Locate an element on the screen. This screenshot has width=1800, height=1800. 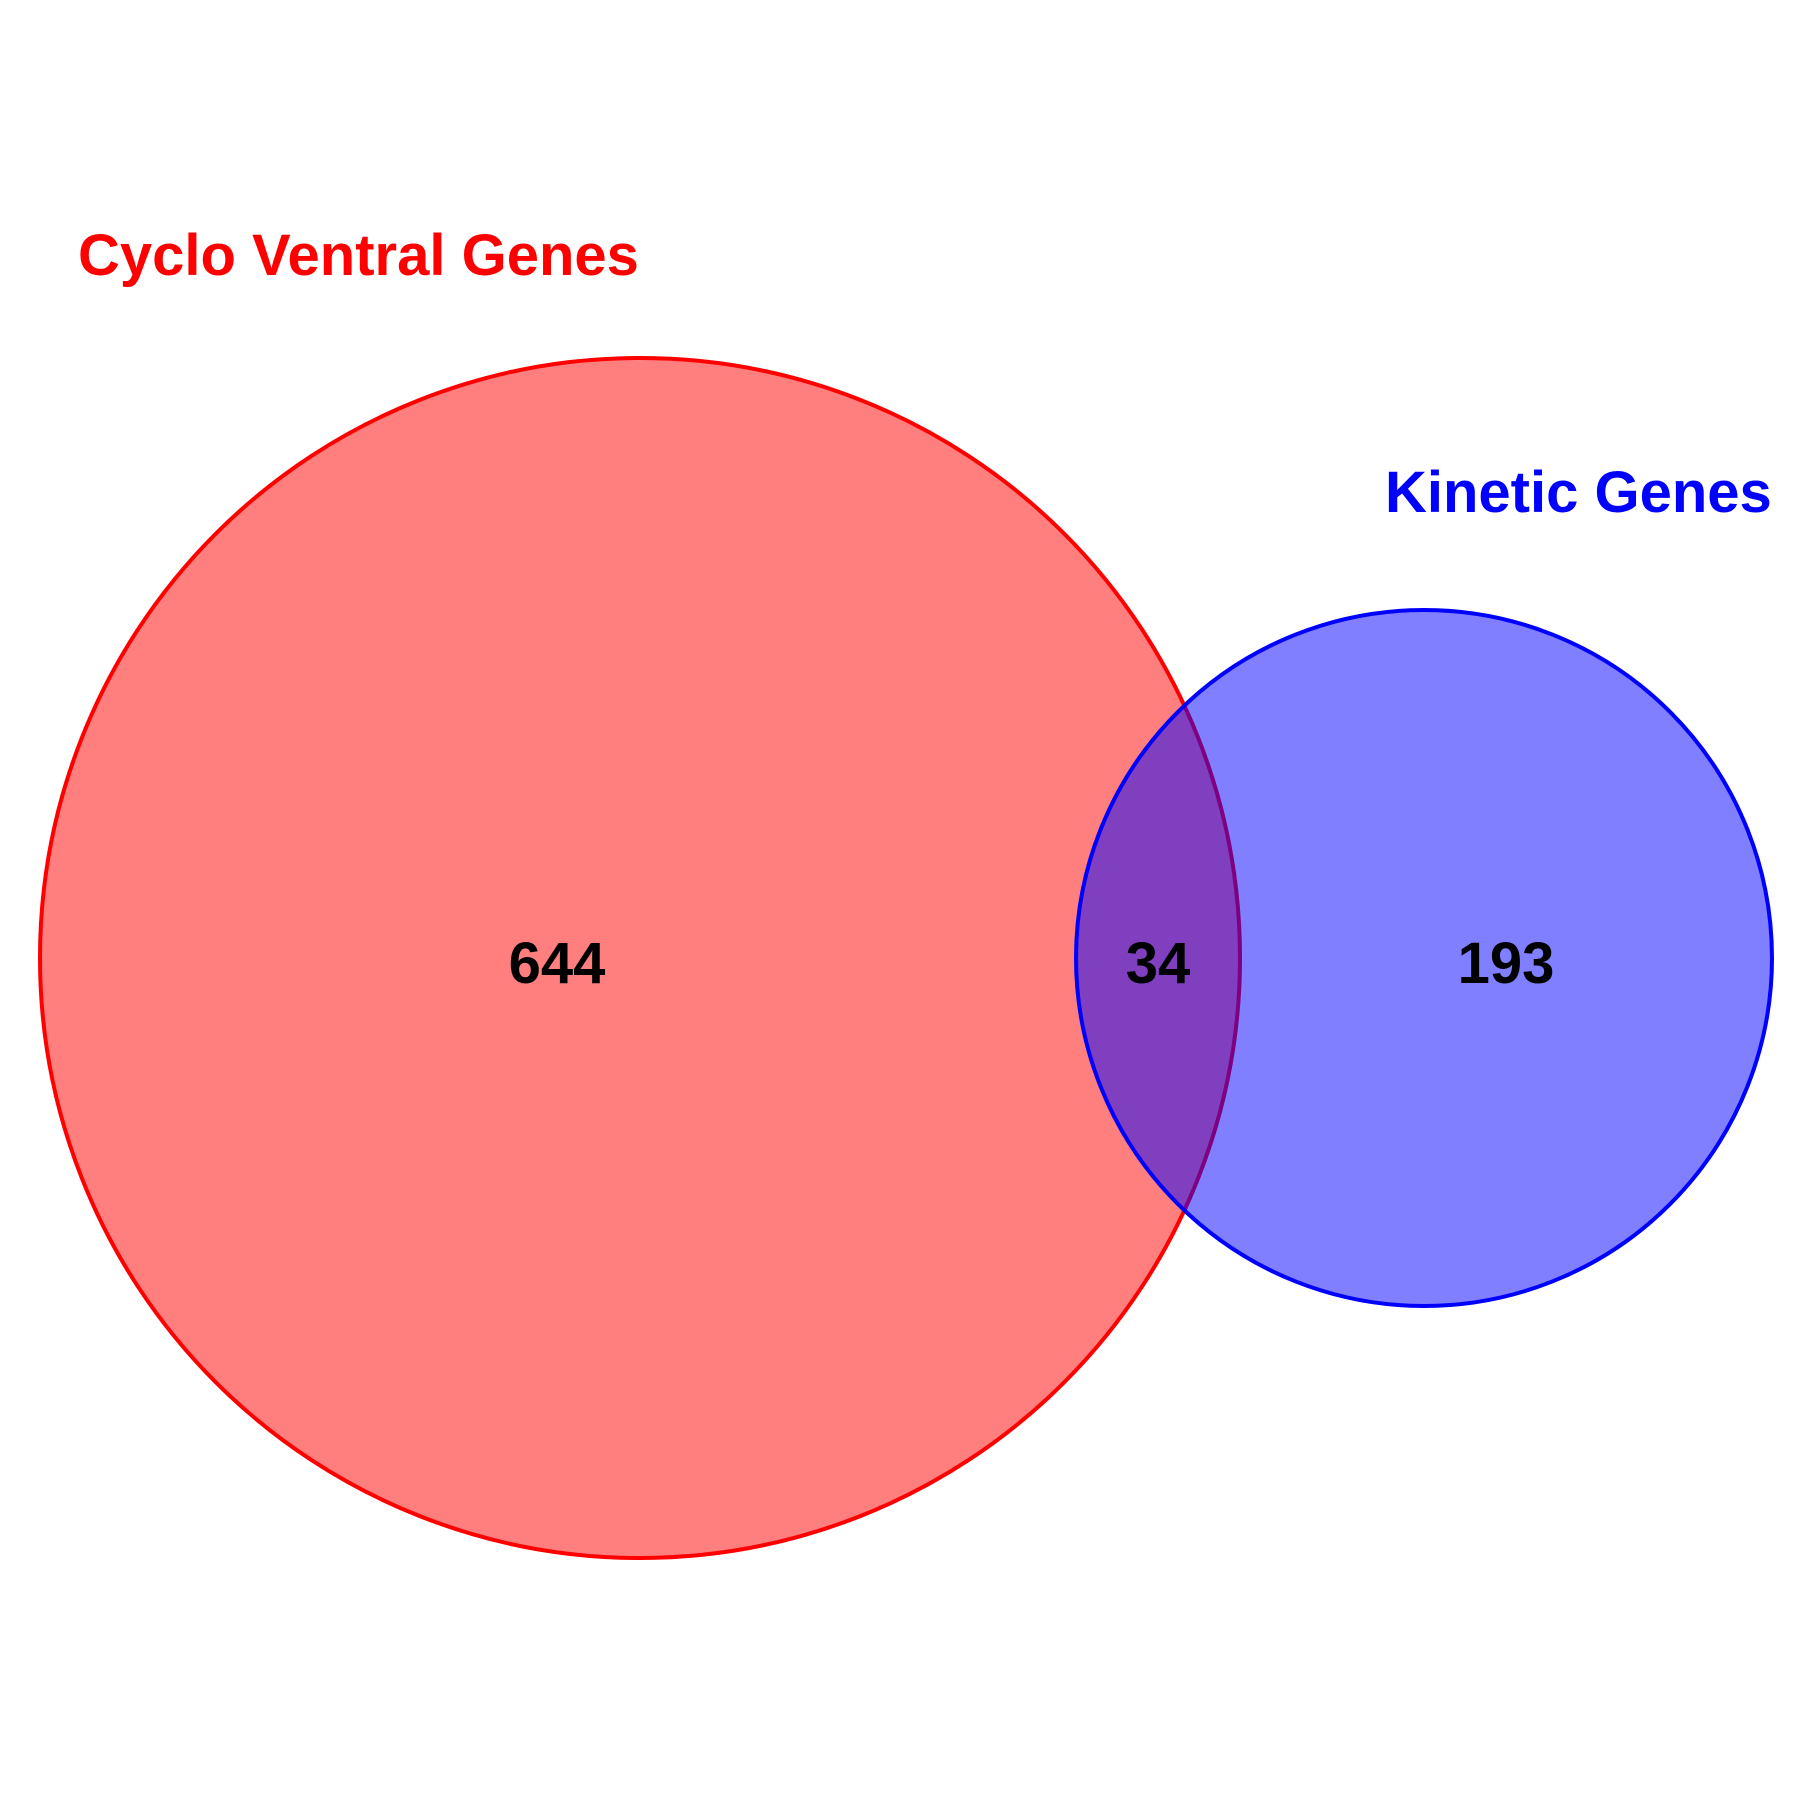
set-a-label: Cyclo Ventral Genes is located at coordinates (358, 255).